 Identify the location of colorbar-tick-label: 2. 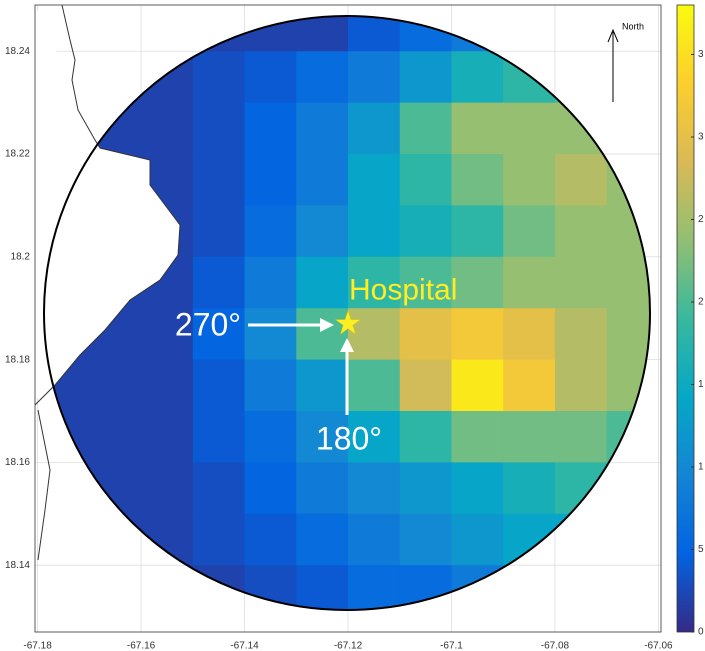
(701, 302).